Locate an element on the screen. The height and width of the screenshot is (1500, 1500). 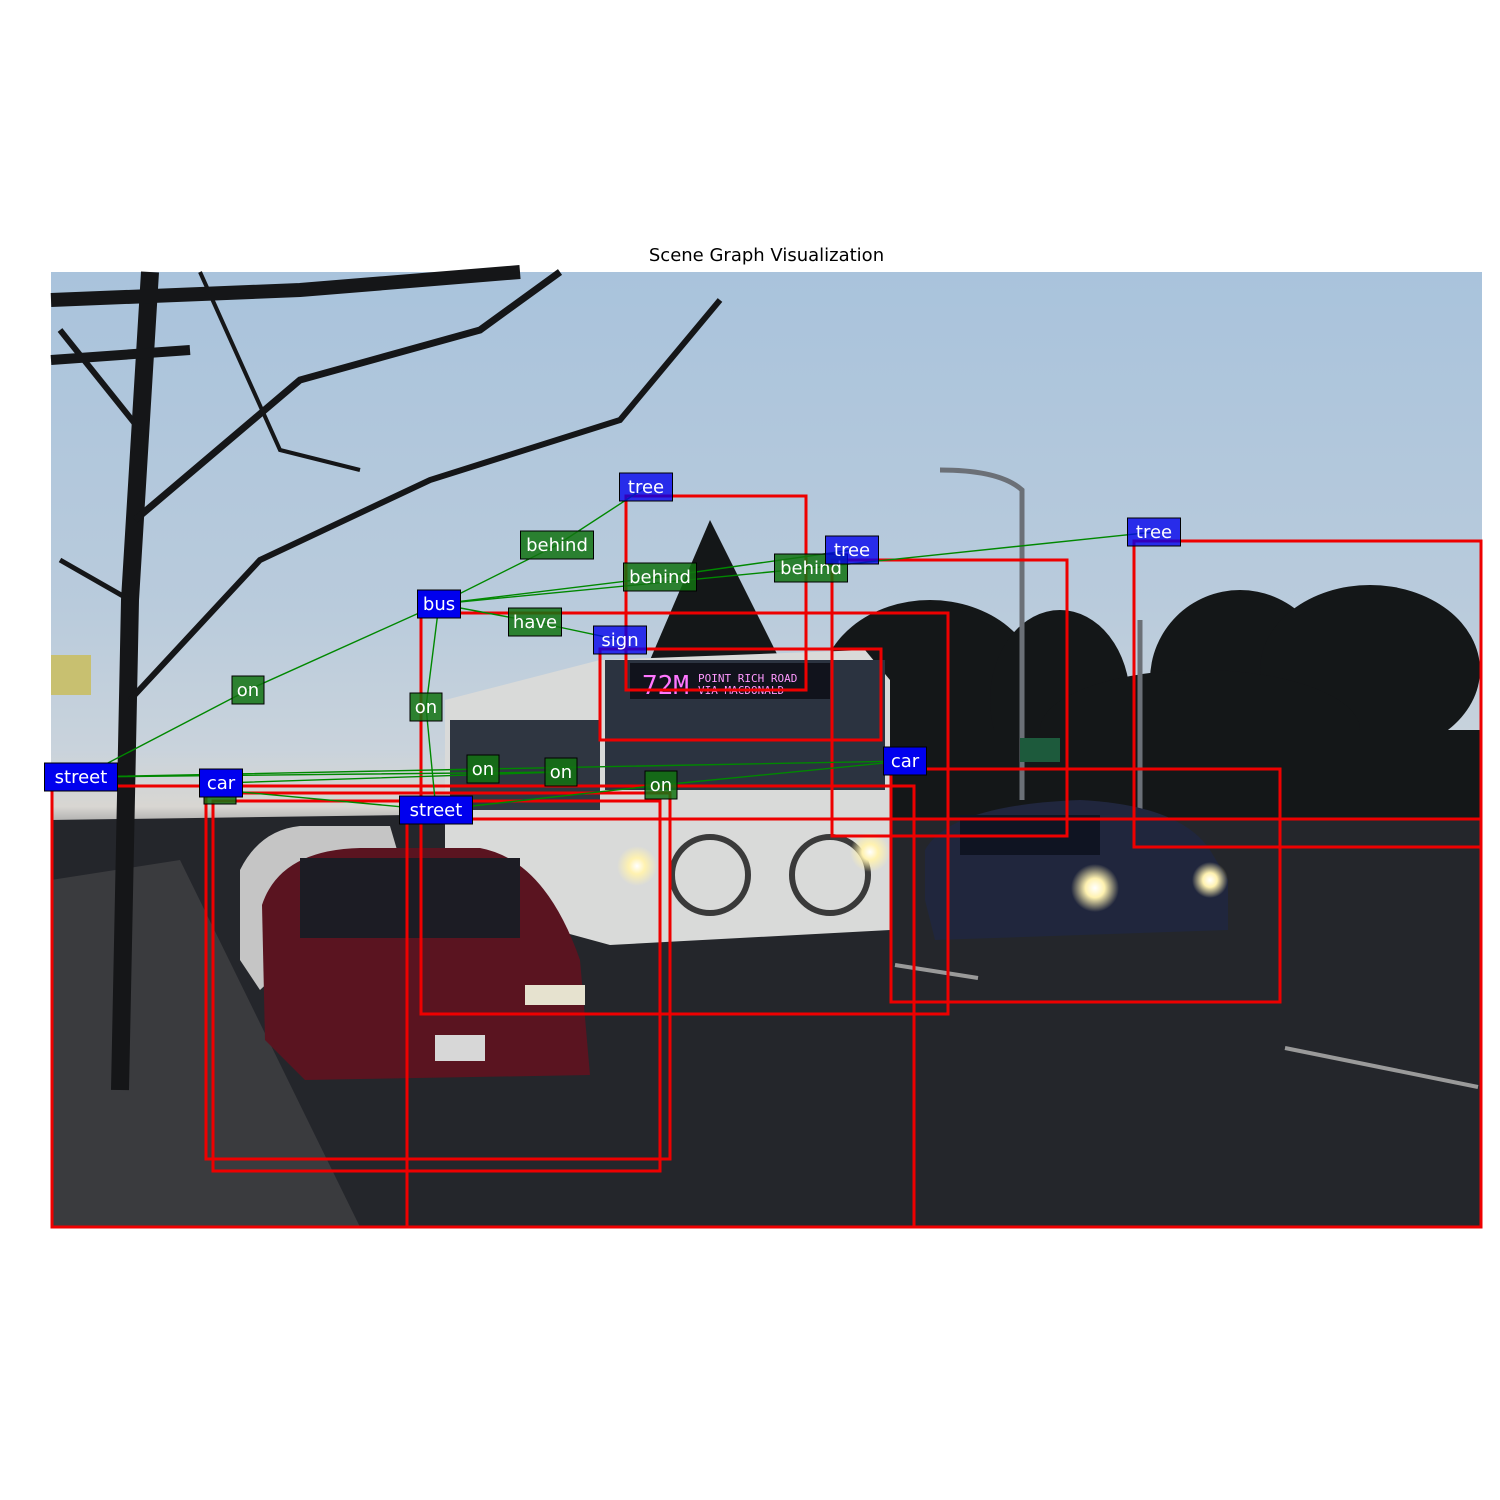
node-label-n-car-1-text: car is located at coordinates (905, 761).